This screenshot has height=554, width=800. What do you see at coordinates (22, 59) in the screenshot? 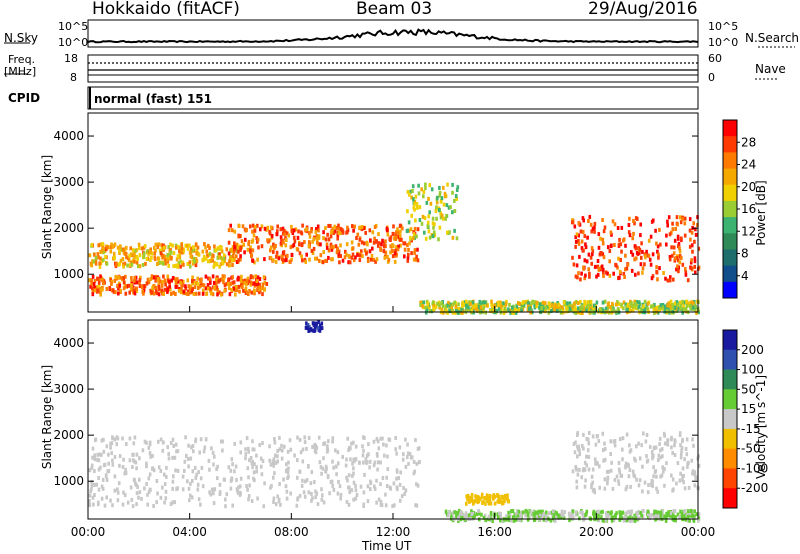
I see `freq-label: Freq.` at bounding box center [22, 59].